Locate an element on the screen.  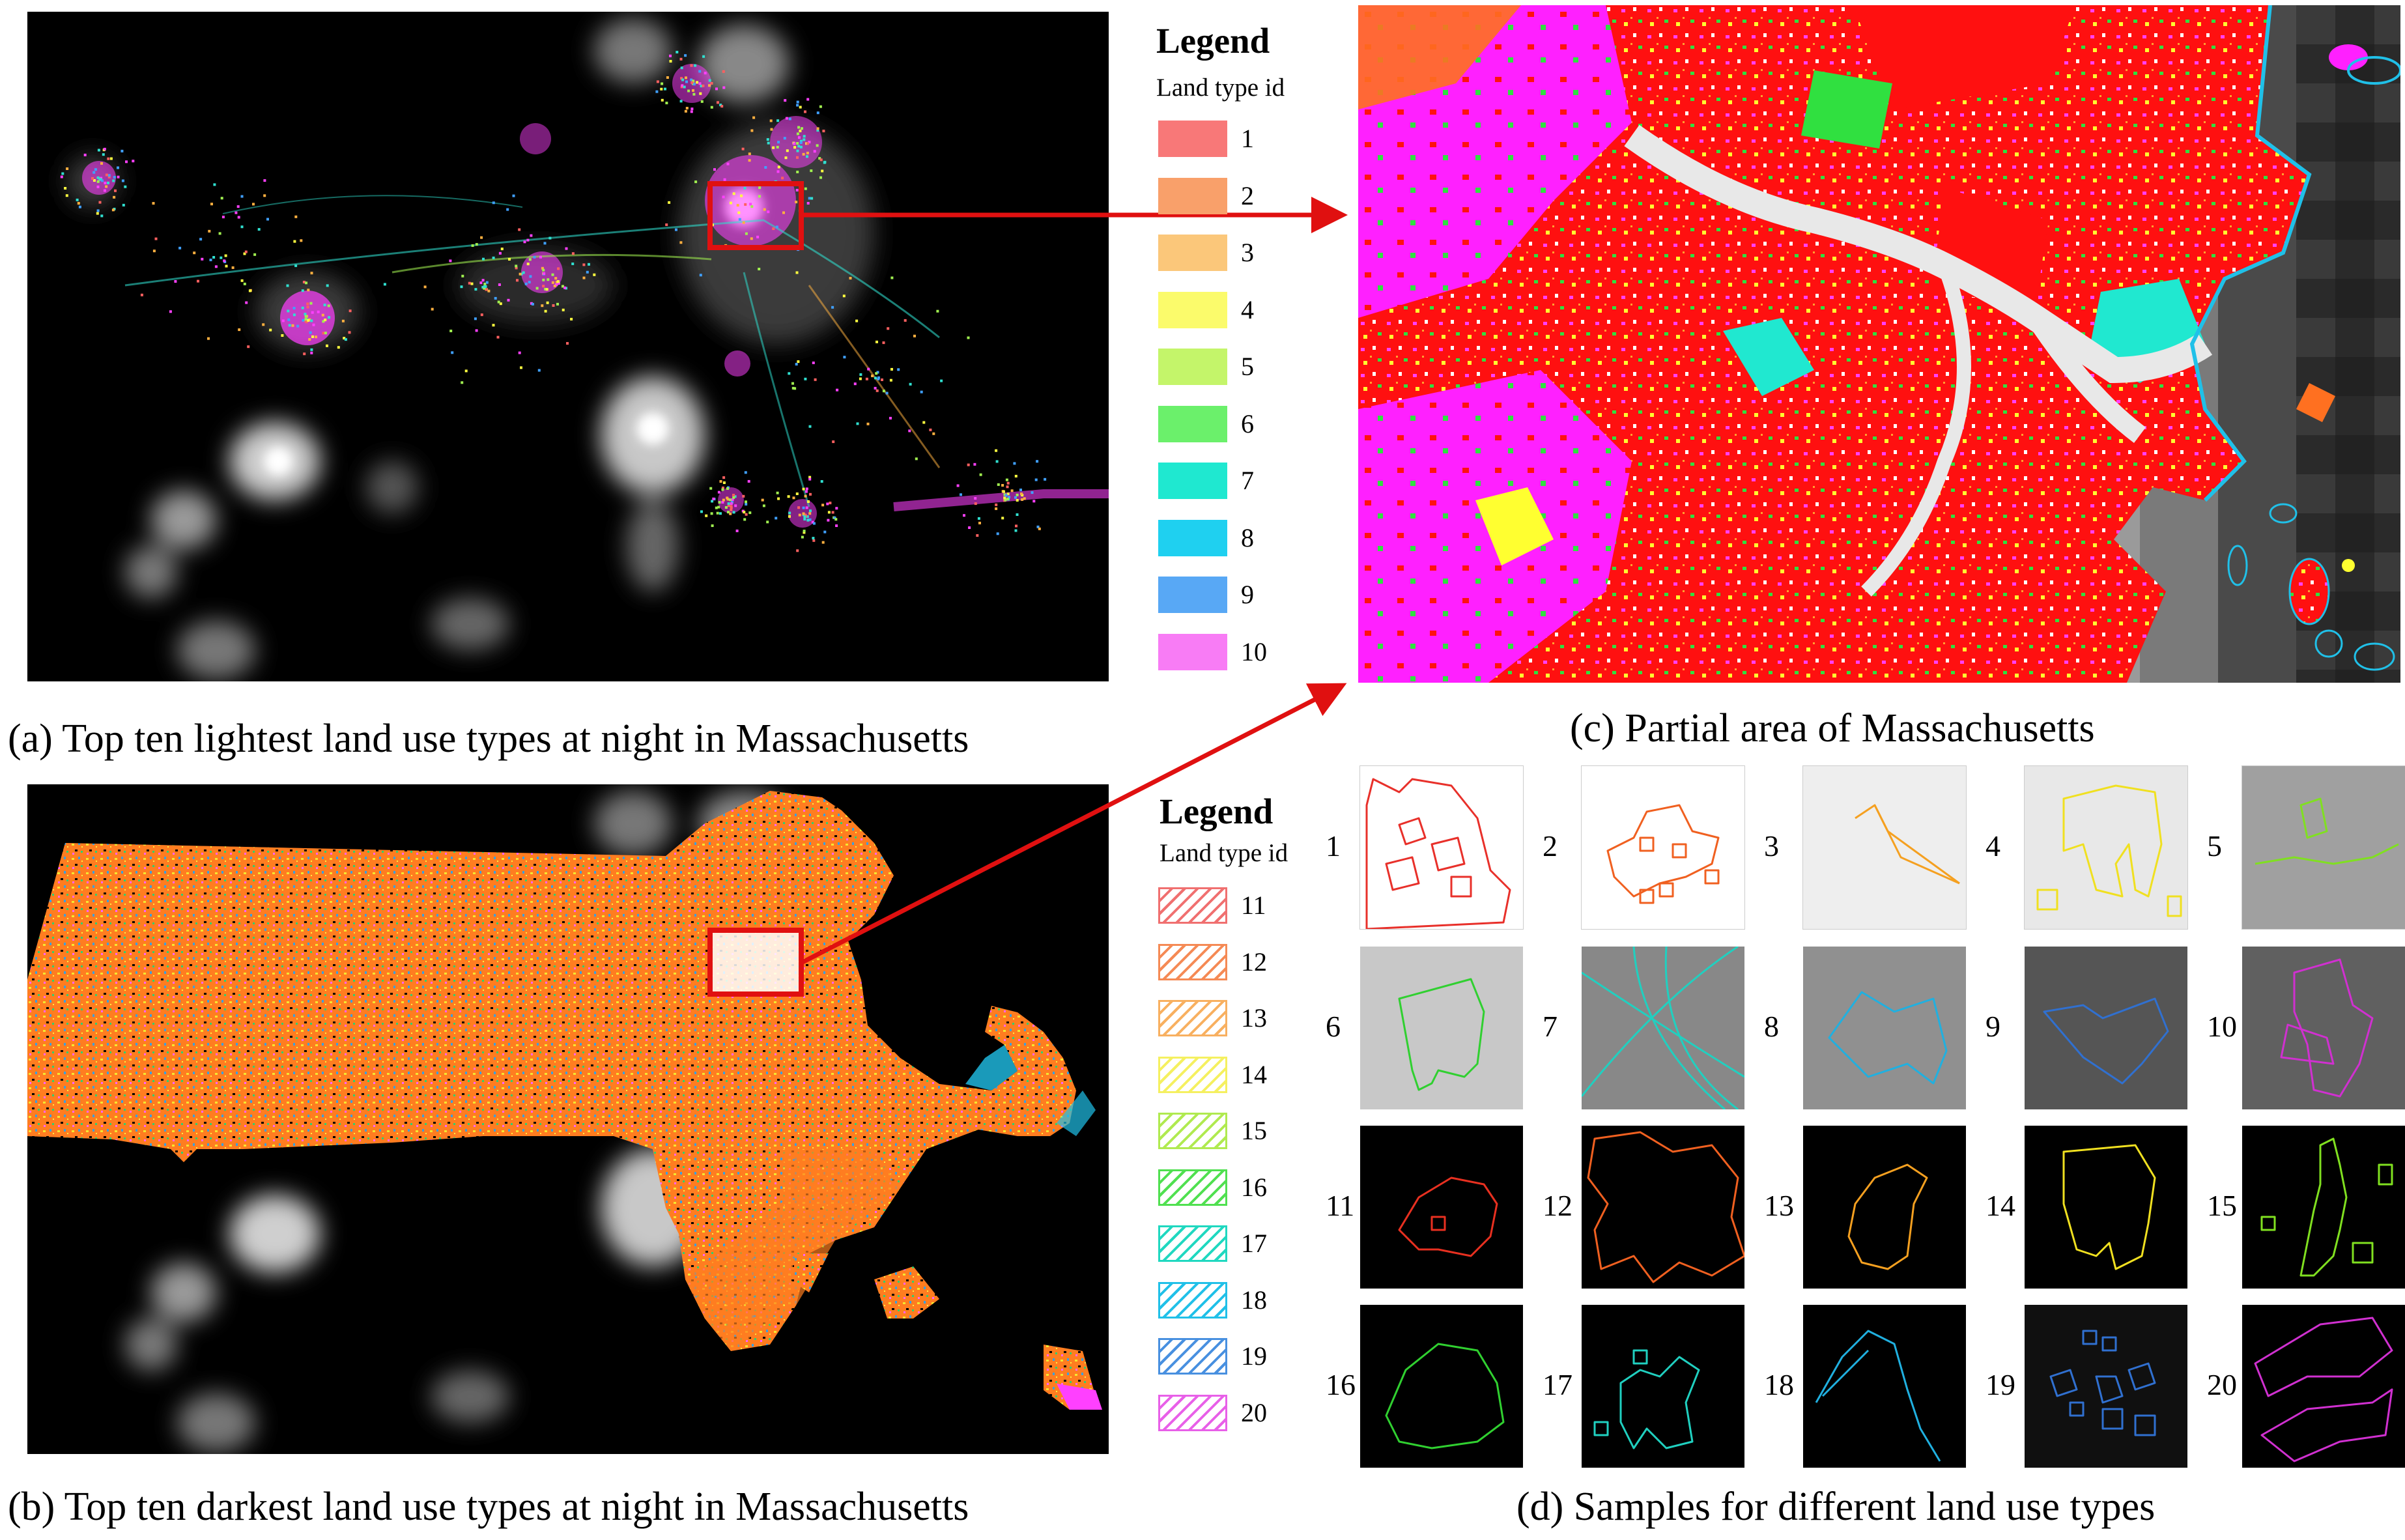
legend-top-item-4: 4 is located at coordinates (1237, 309).